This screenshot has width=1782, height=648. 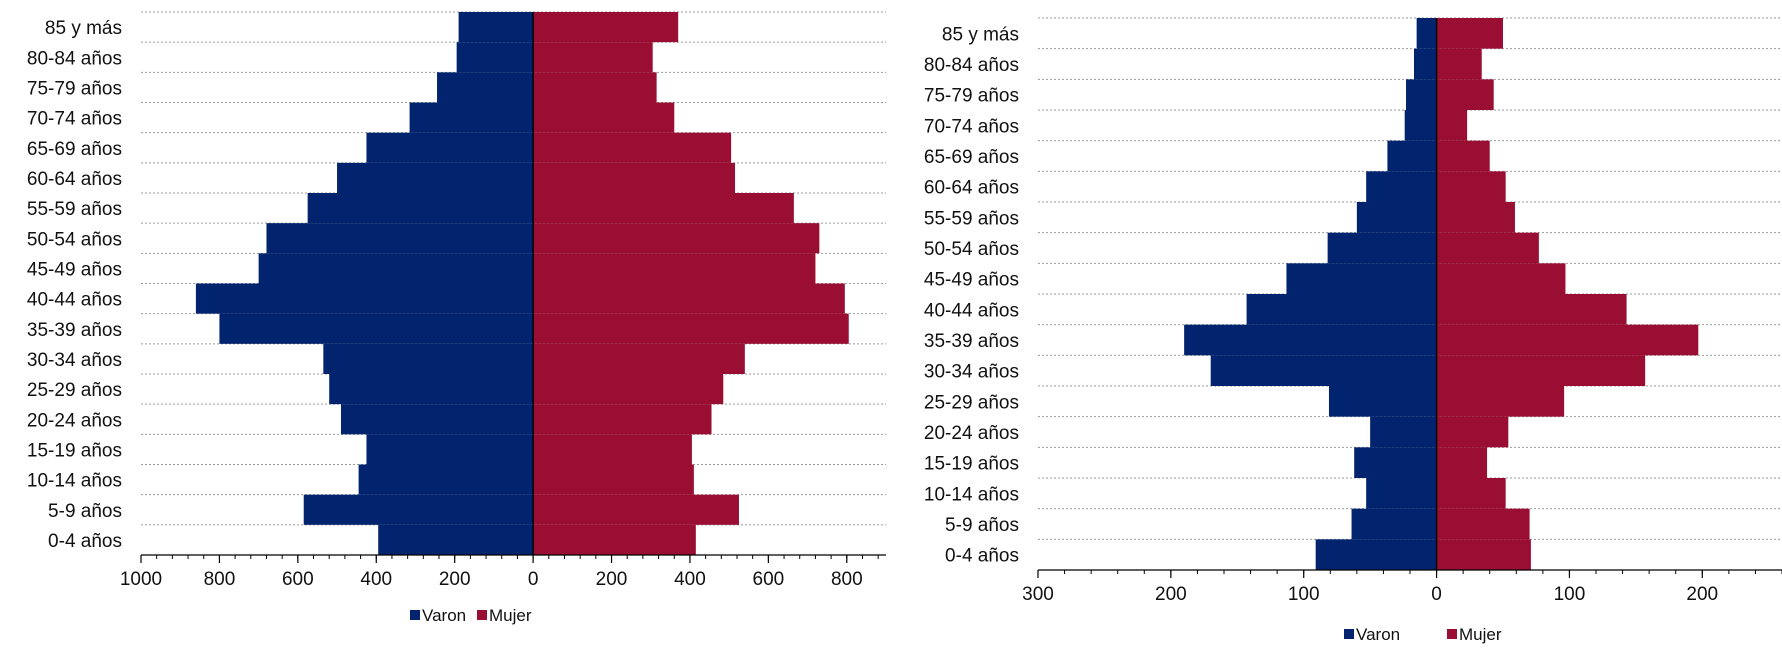 What do you see at coordinates (971, 464) in the screenshot?
I see `category-label: 15-19 años` at bounding box center [971, 464].